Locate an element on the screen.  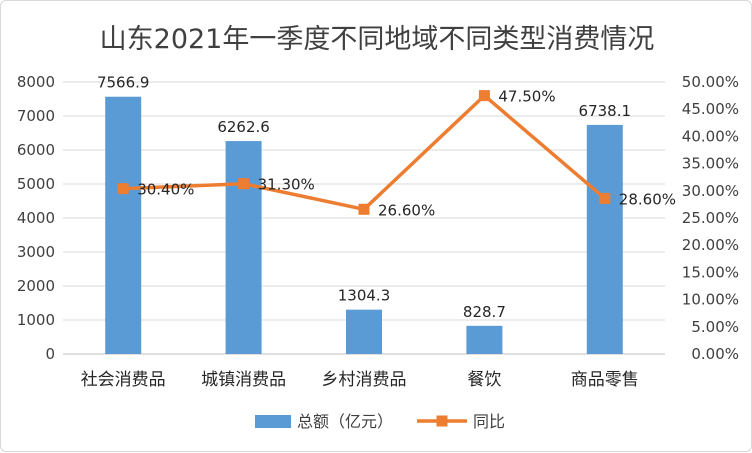
left-tick-label: 0 is located at coordinates (50, 354).